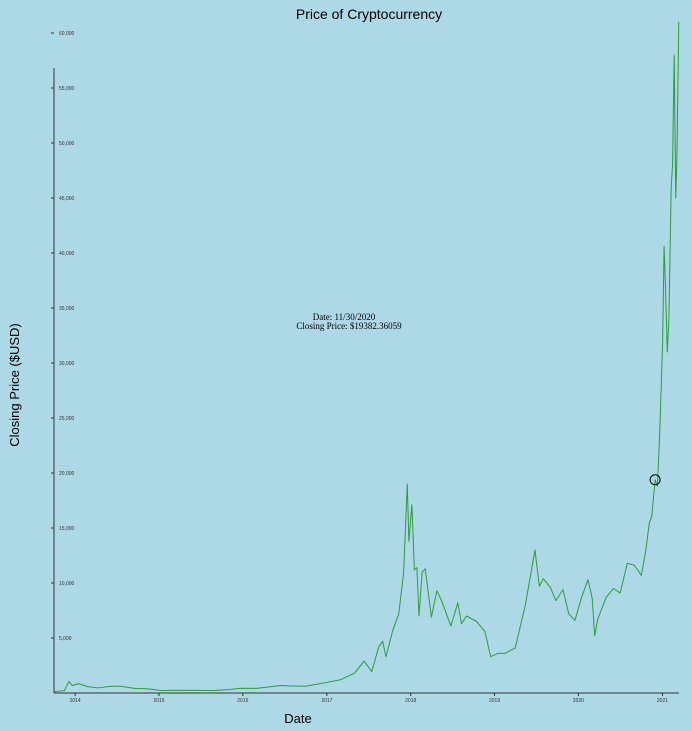 The image size is (692, 731). What do you see at coordinates (75, 701) in the screenshot?
I see `x-tick-label: 2014` at bounding box center [75, 701].